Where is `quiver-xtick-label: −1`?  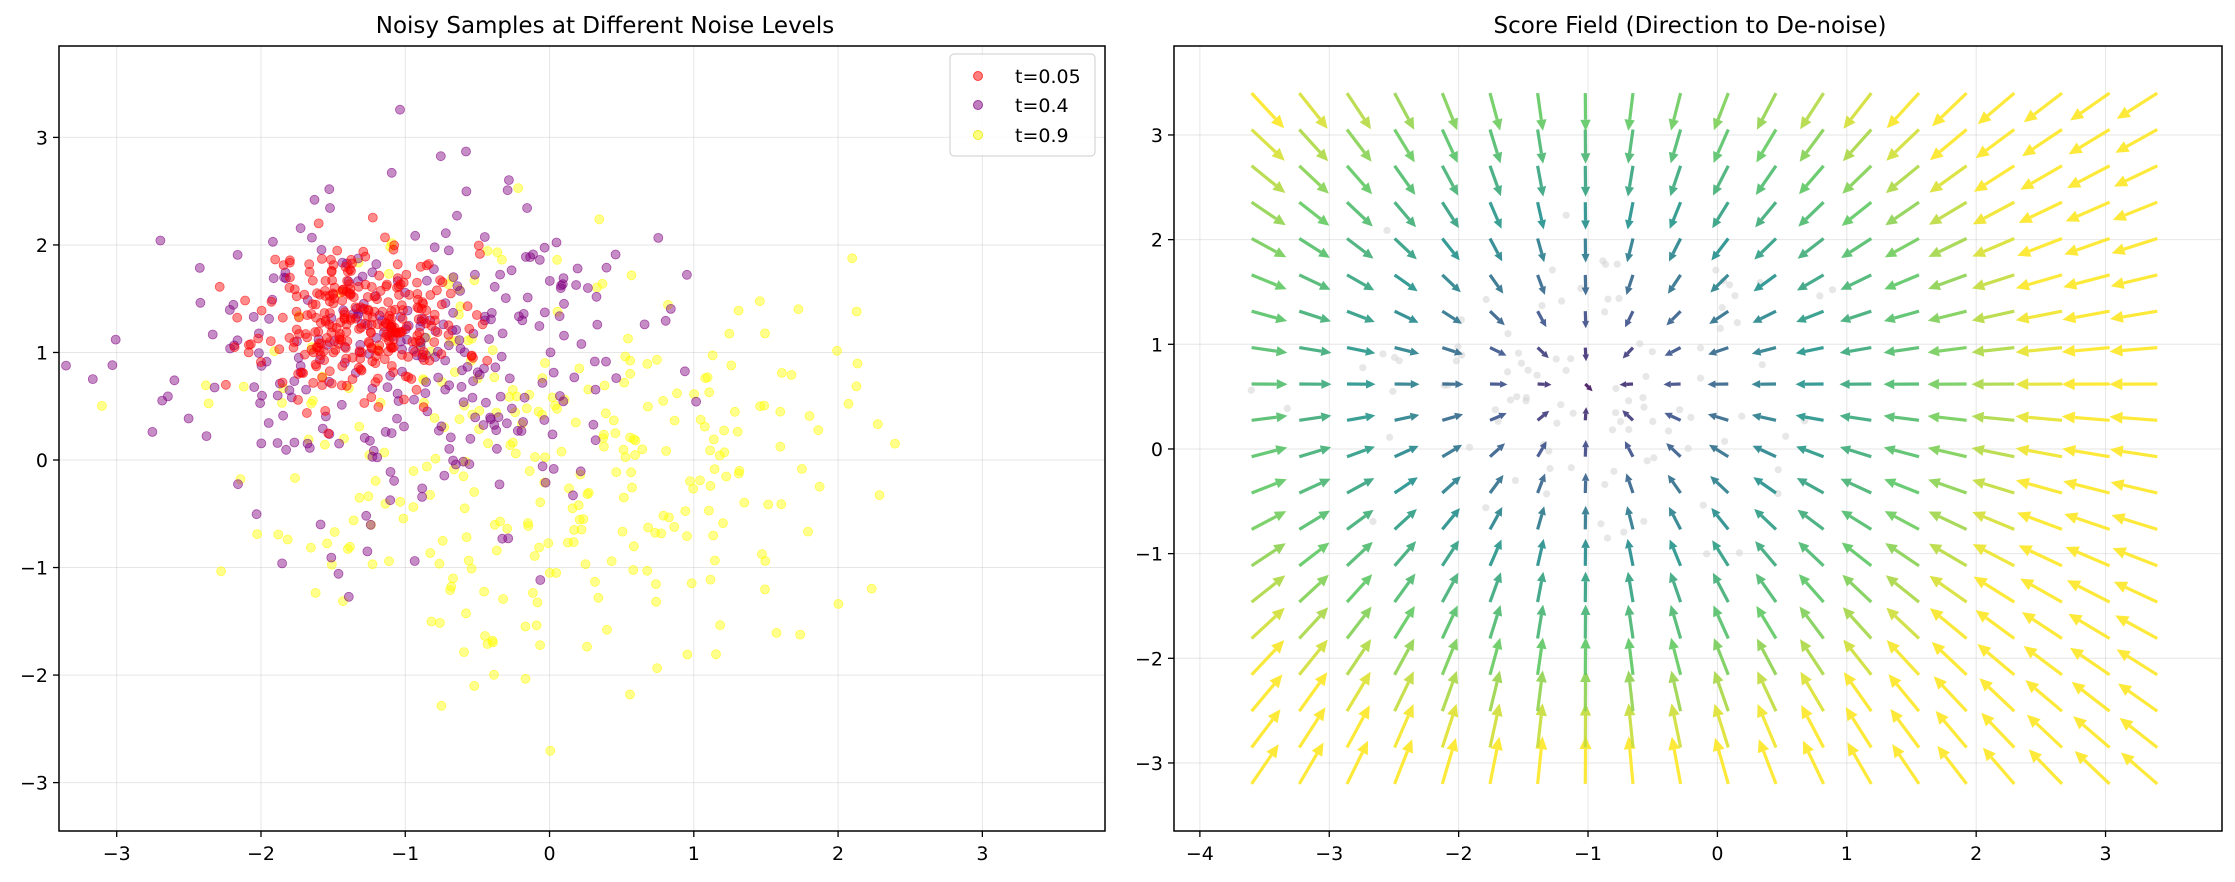 quiver-xtick-label: −1 is located at coordinates (1588, 854).